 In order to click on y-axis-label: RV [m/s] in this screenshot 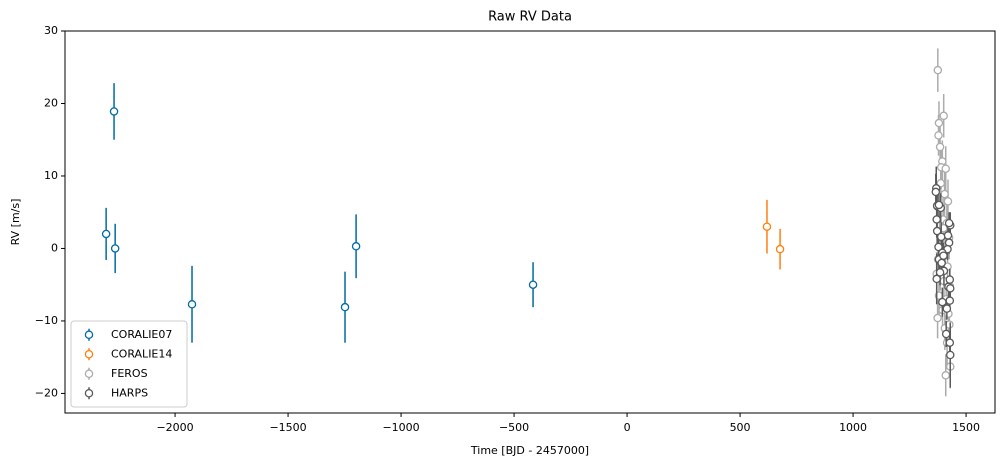, I will do `click(15, 222)`.